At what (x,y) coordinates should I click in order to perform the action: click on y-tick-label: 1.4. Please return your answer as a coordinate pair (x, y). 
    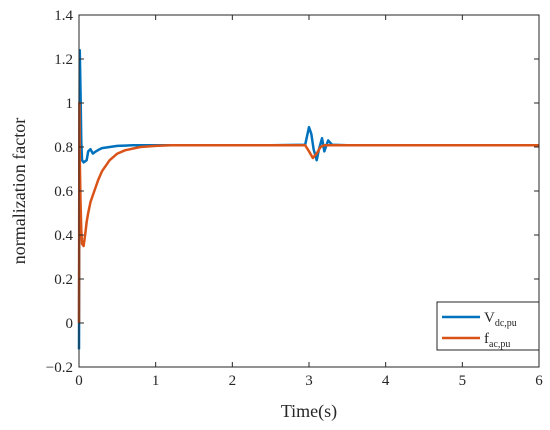
    Looking at the image, I should click on (63, 16).